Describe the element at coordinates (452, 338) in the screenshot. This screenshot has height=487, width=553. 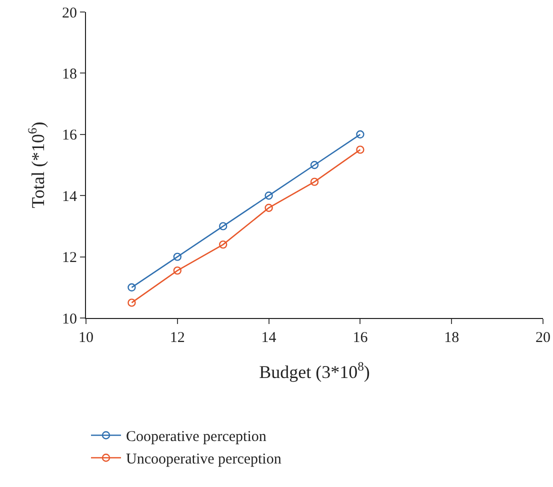
I see `x-tick-label: 18` at that location.